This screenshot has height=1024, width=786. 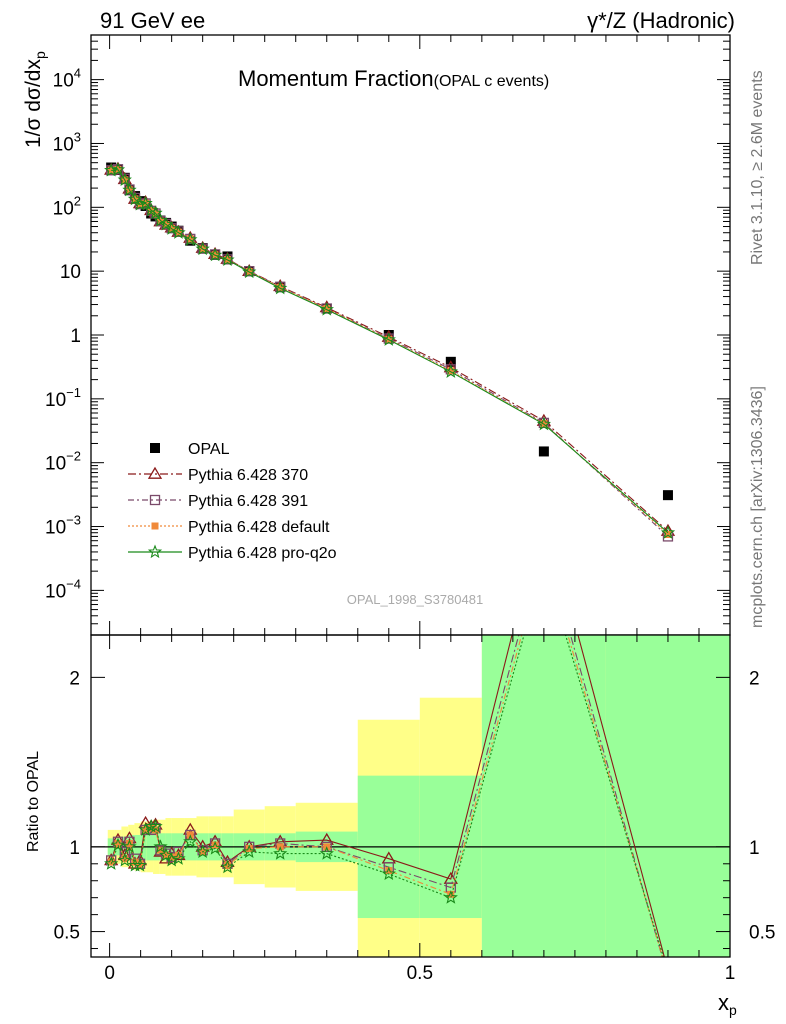 I want to click on y-tick-label-exp: 4, so click(x=77, y=73).